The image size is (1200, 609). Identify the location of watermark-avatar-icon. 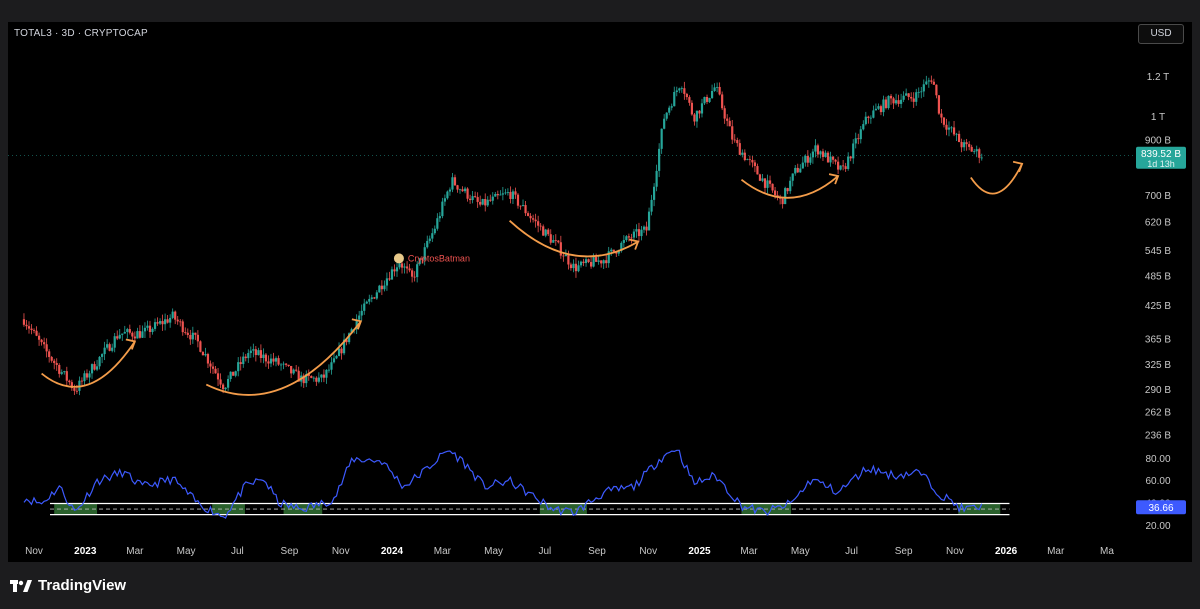
(398, 258).